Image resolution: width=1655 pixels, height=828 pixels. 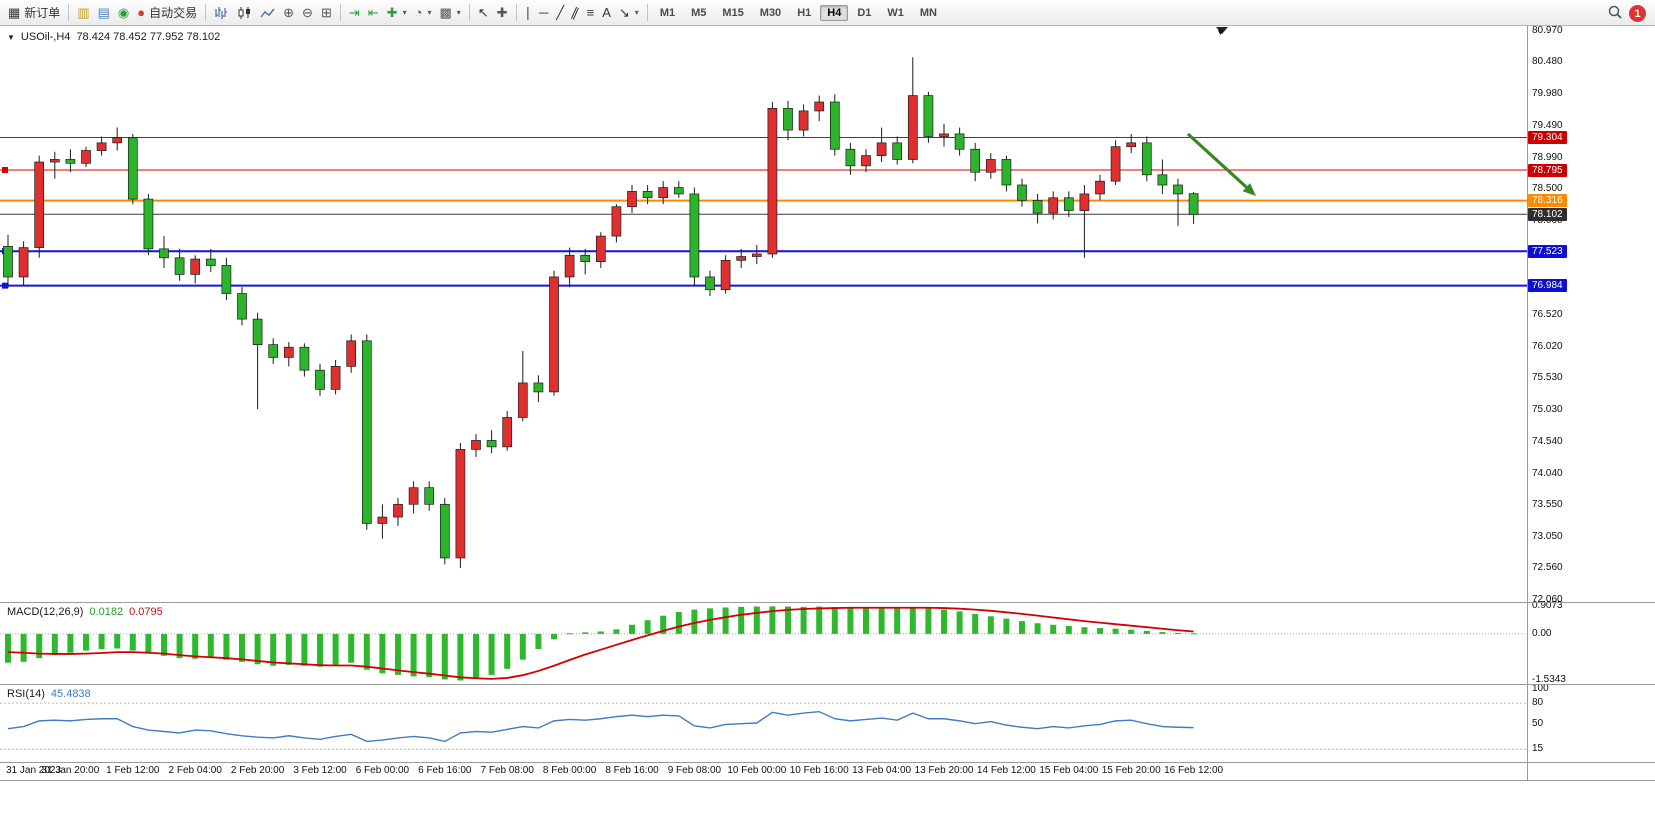 I want to click on horizontal-line-icon: ─, so click(x=544, y=12).